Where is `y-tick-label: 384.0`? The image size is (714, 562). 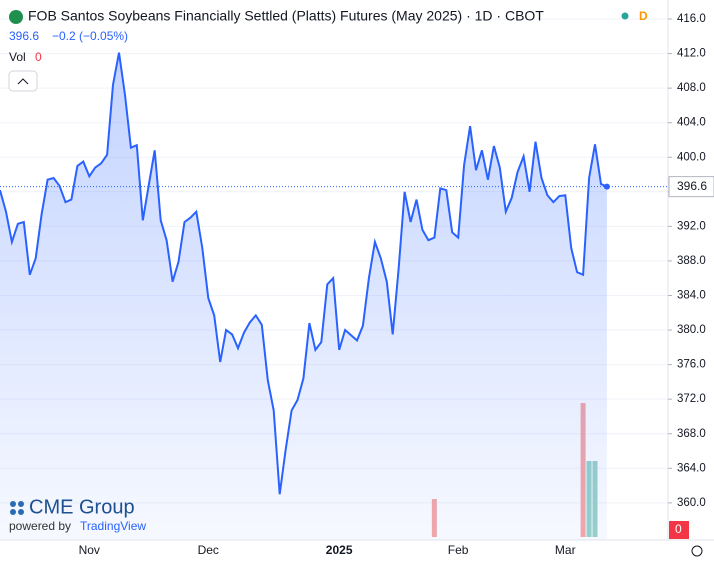
y-tick-label: 384.0 is located at coordinates (691, 296).